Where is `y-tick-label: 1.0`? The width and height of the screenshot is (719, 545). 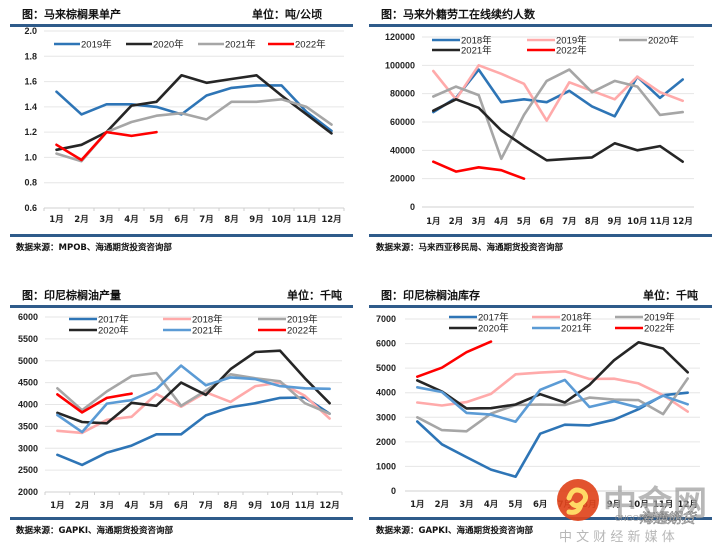 y-tick-label: 1.0 is located at coordinates (30, 157).